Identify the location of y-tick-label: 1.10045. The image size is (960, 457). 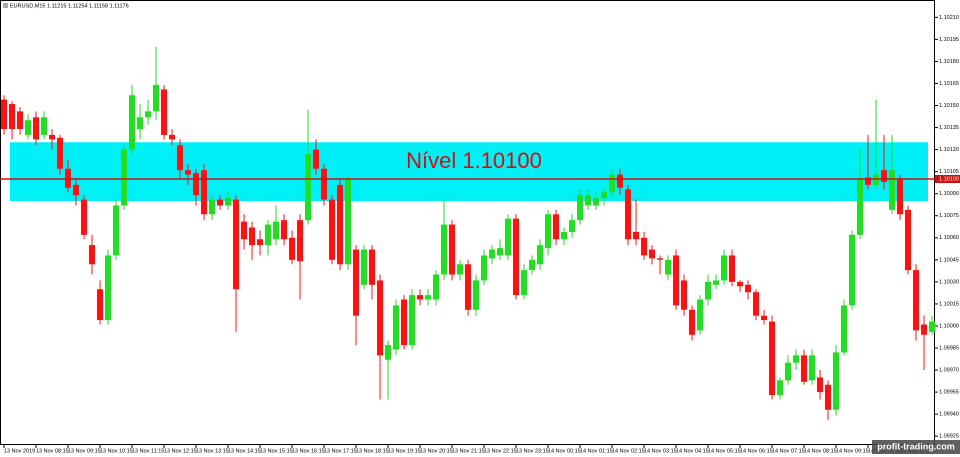
(949, 260).